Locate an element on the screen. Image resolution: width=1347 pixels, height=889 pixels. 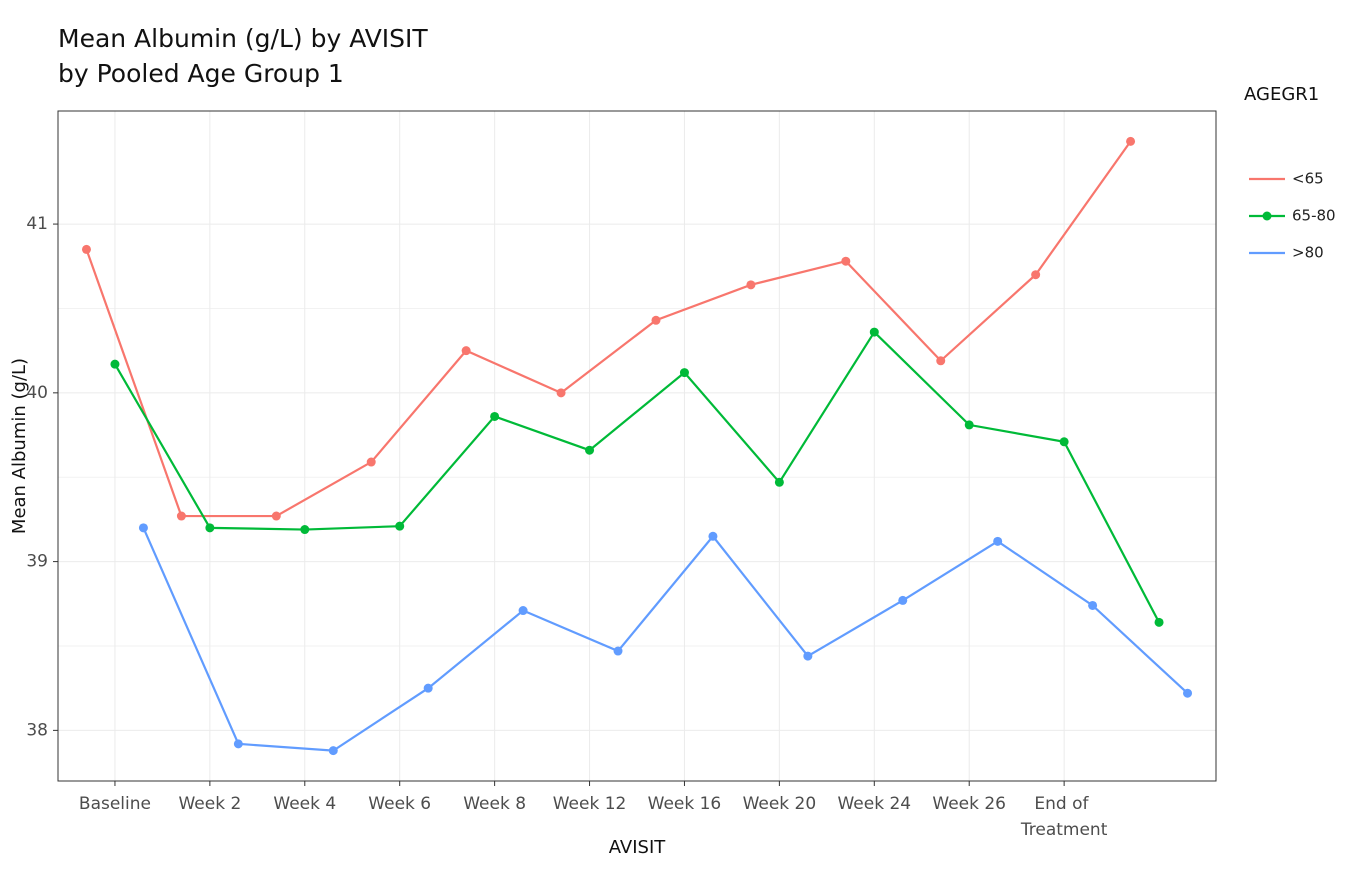
y-tick-label: 40 is located at coordinates (37, 393).